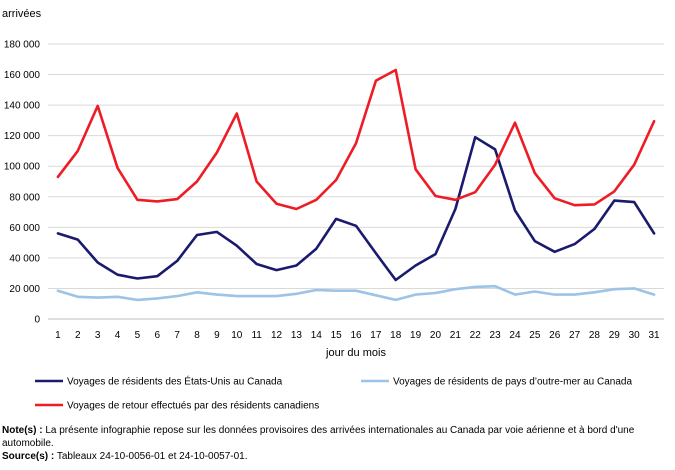 The width and height of the screenshot is (675, 470). What do you see at coordinates (118, 335) in the screenshot?
I see `x-tick-label: 4` at bounding box center [118, 335].